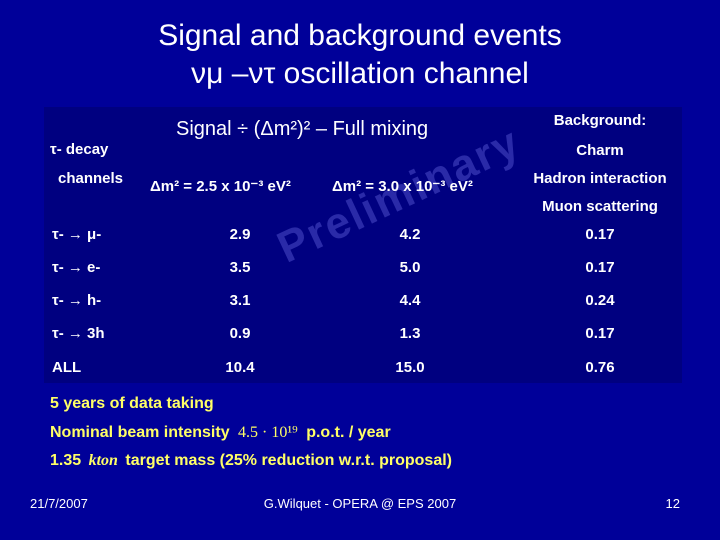 The width and height of the screenshot is (720, 540). I want to click on row-col2: 15.0, so click(410, 367).